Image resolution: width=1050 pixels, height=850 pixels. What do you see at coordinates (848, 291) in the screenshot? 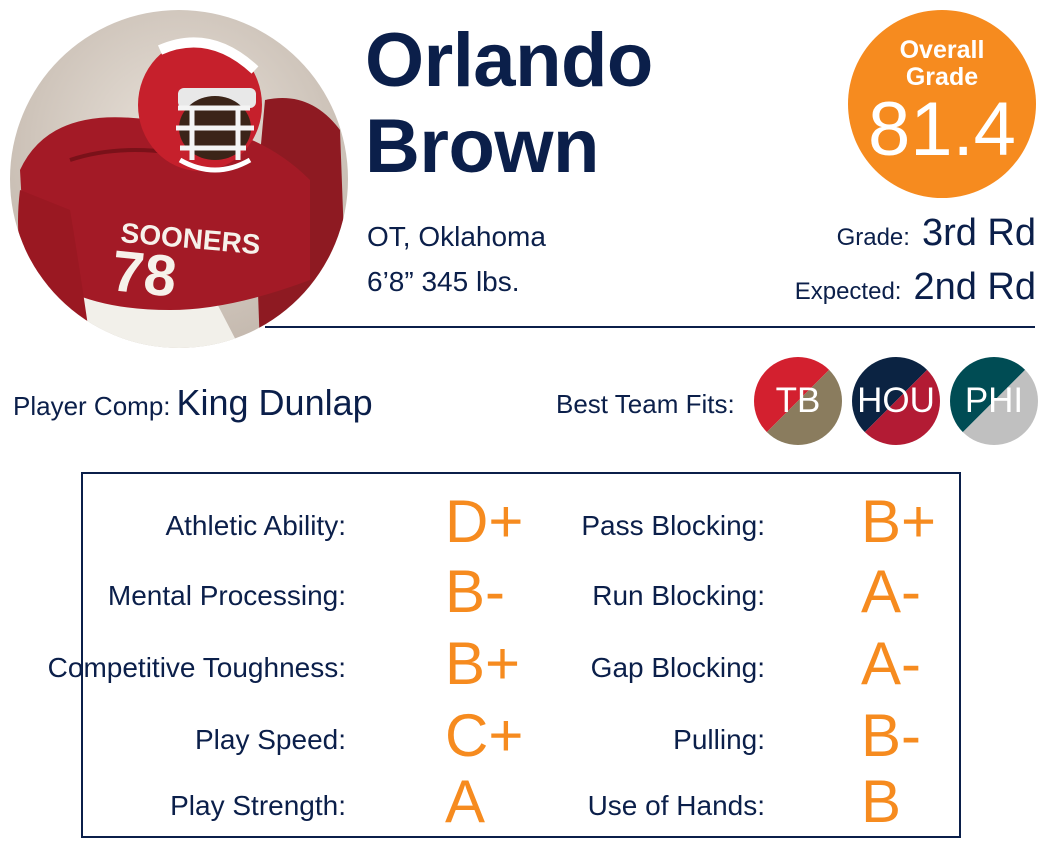
I see `expected-round-label: Expected:` at bounding box center [848, 291].